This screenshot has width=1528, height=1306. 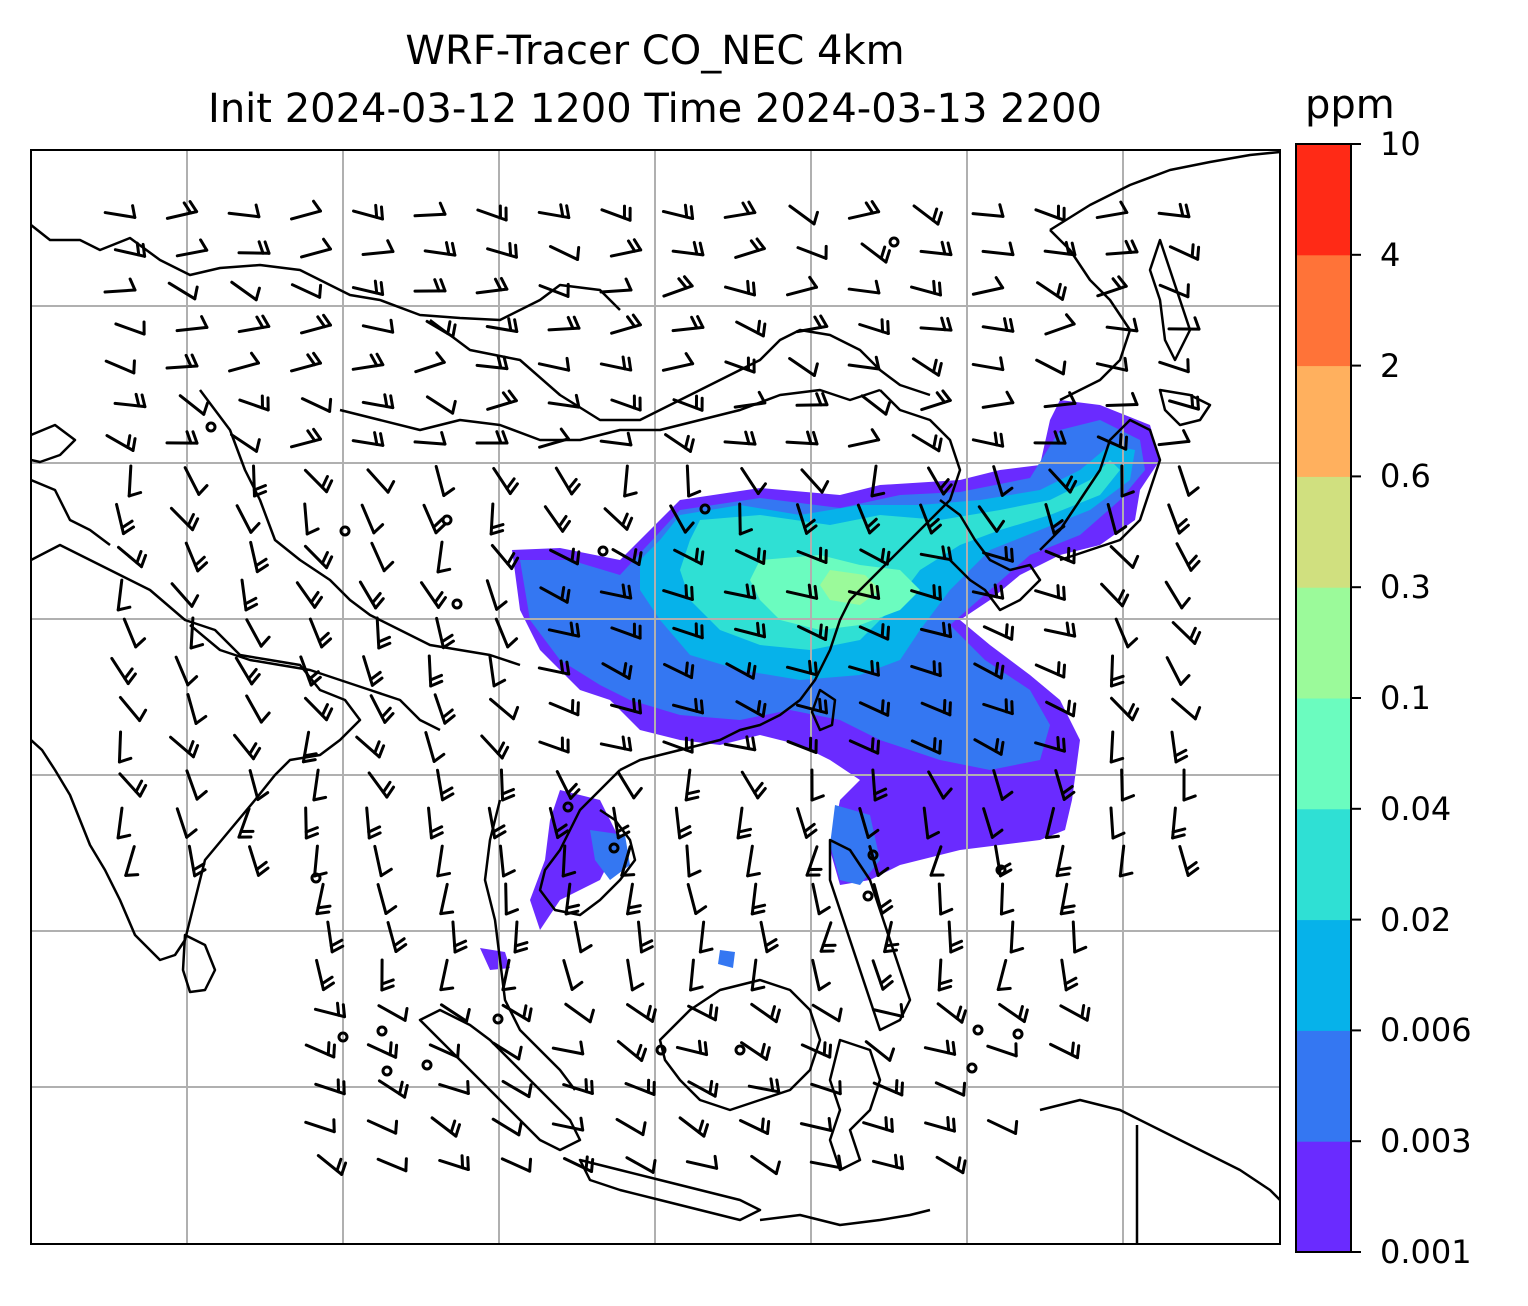 What do you see at coordinates (360, 528) in the screenshot?
I see `border-china-west` at bounding box center [360, 528].